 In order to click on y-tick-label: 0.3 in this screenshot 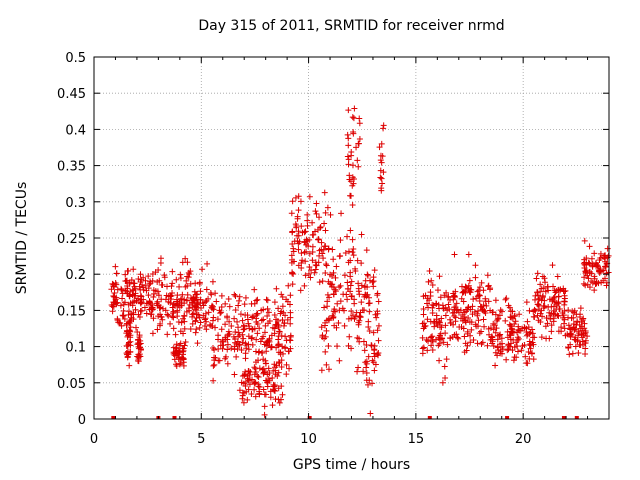, I will do `click(75, 203)`.